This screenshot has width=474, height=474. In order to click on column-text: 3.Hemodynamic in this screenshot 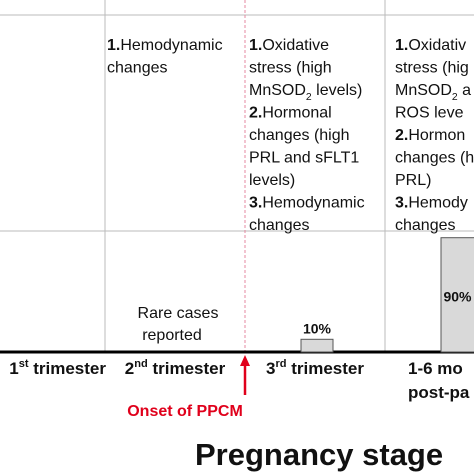, I will do `click(307, 203)`.